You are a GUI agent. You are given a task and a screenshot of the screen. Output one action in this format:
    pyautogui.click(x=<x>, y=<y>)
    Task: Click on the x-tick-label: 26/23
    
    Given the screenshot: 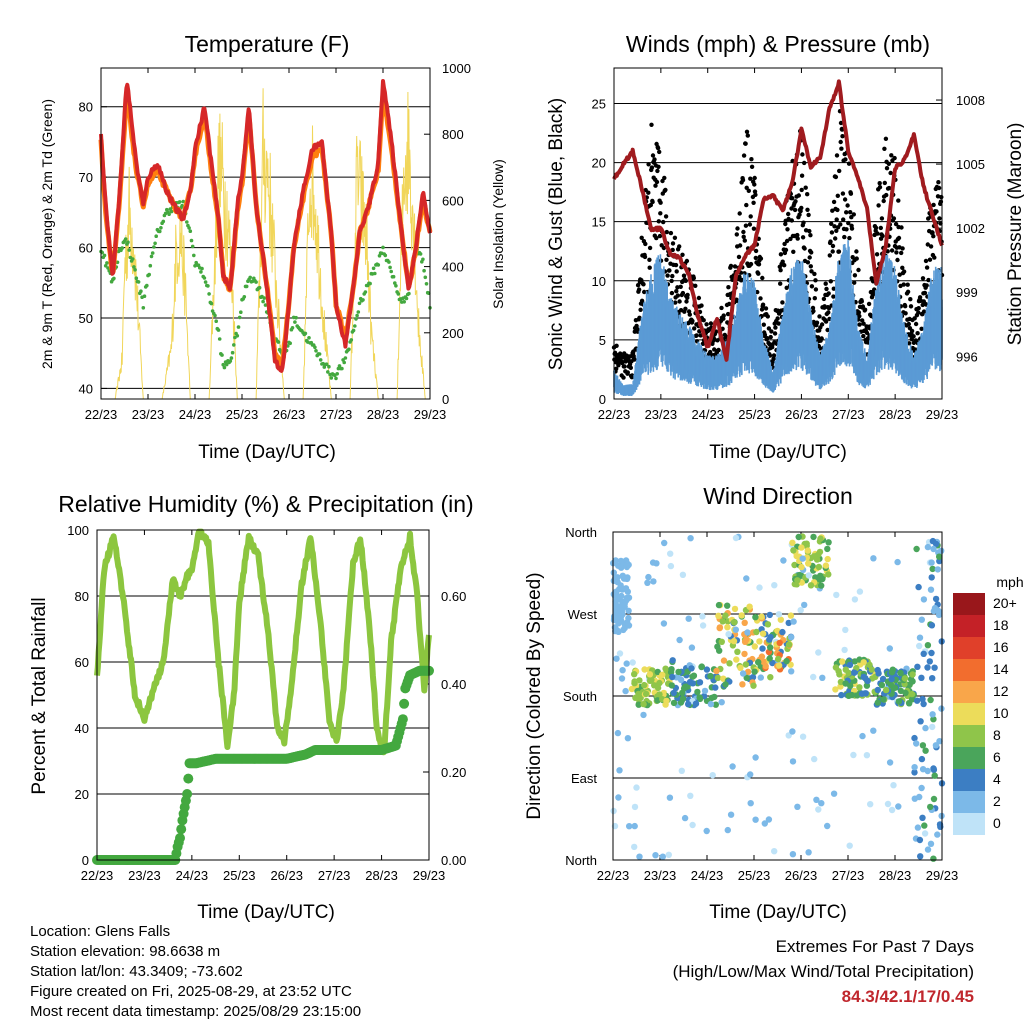 What is the action you would take?
    pyautogui.click(x=289, y=414)
    